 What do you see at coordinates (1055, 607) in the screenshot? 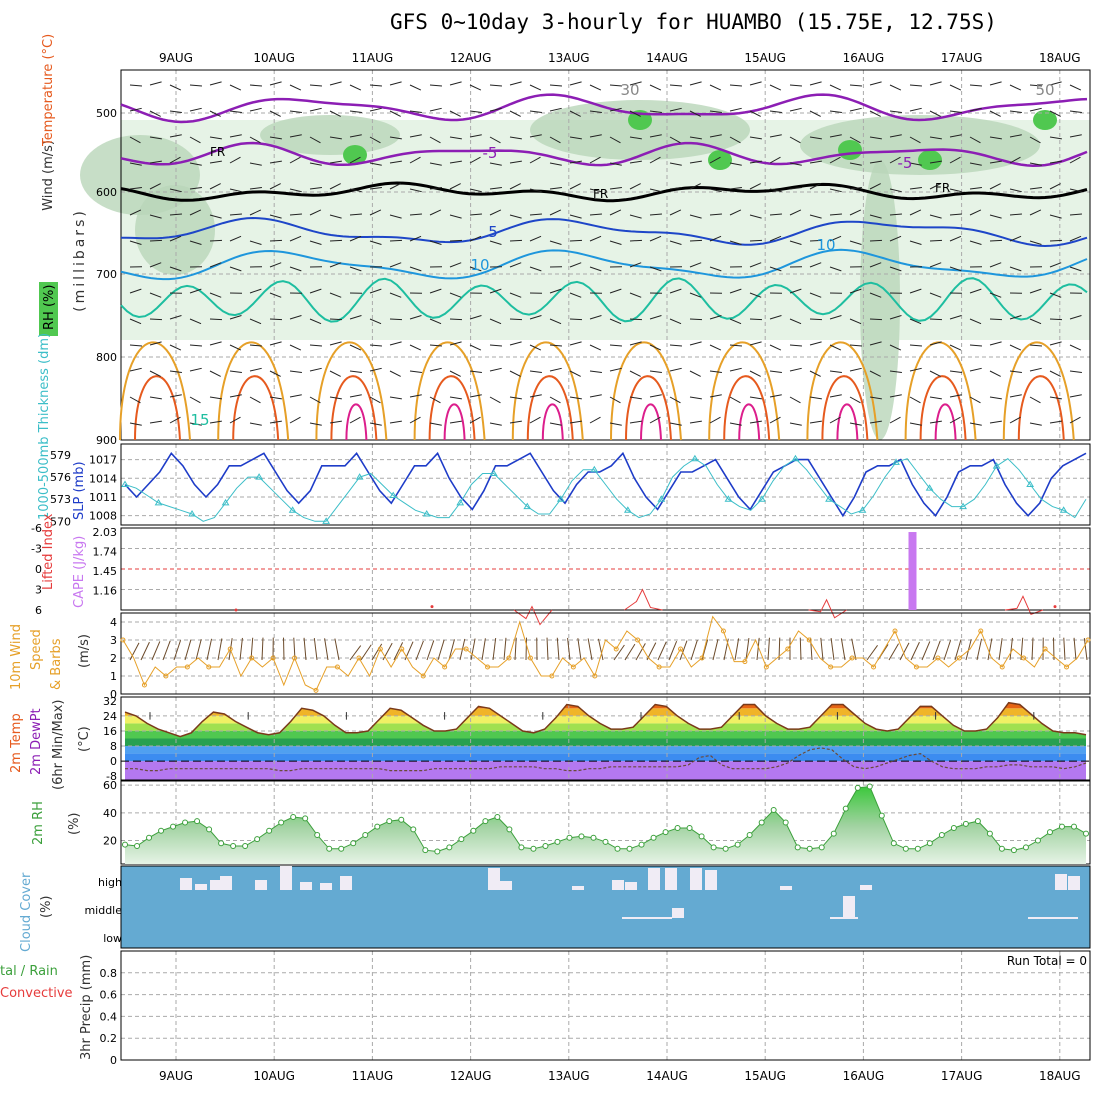
I see `lifted-index-marker` at bounding box center [1055, 607].